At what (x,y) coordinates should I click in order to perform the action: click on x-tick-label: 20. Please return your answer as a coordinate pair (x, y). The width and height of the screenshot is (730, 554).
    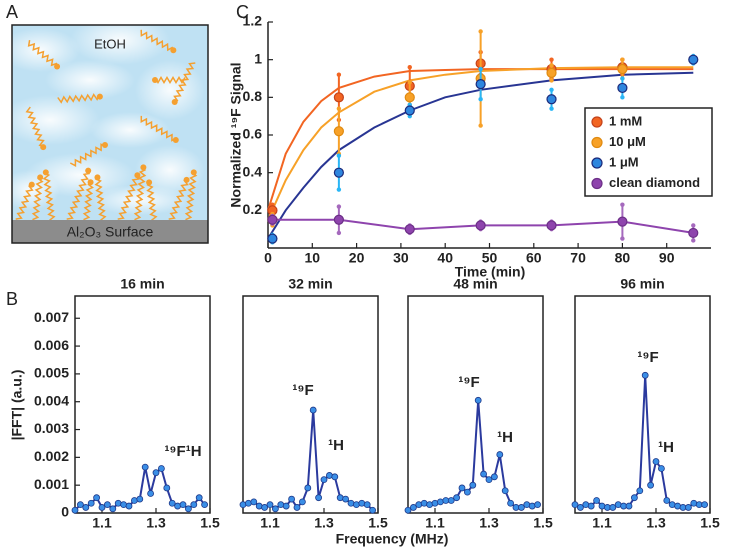
    Looking at the image, I should click on (357, 258).